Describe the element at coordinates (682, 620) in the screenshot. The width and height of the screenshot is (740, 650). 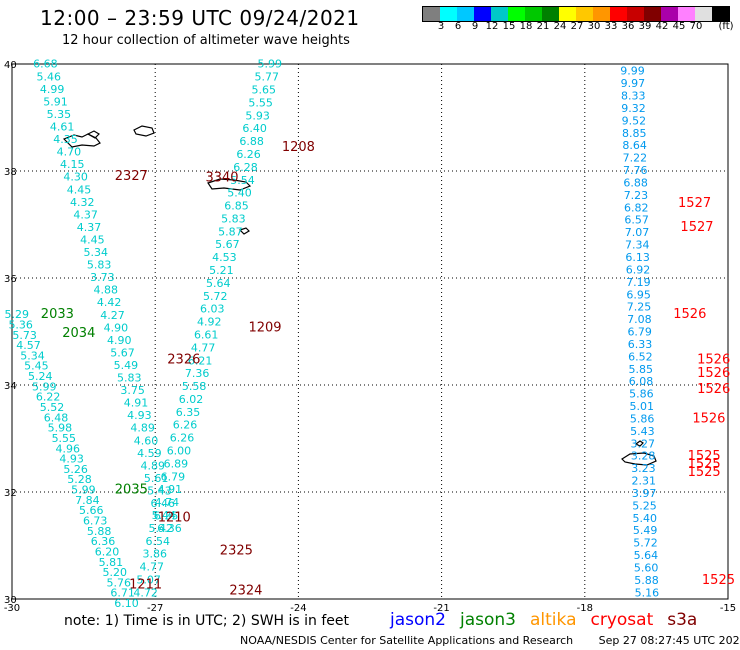
I see `satellite-s3a: s3a` at that location.